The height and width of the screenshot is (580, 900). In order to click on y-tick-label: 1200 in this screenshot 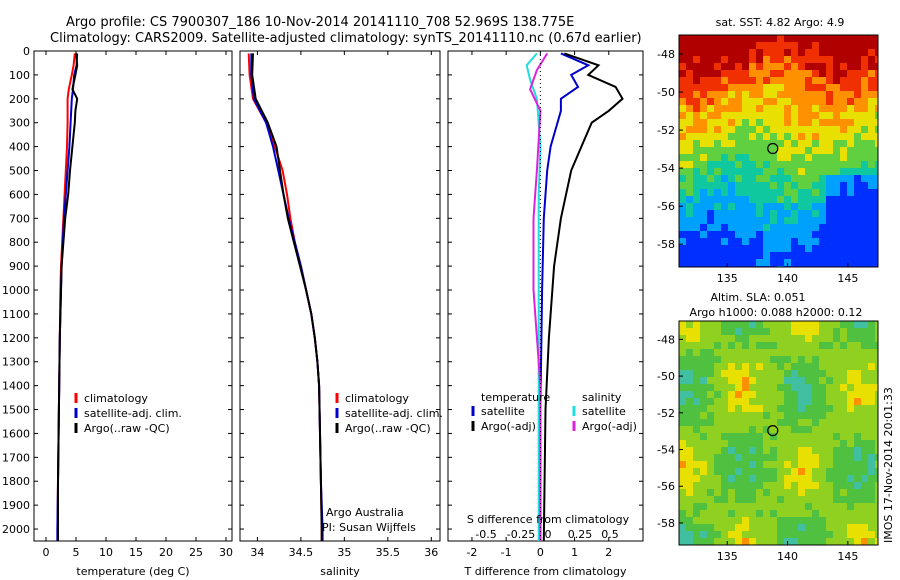, I will do `click(16, 338)`.